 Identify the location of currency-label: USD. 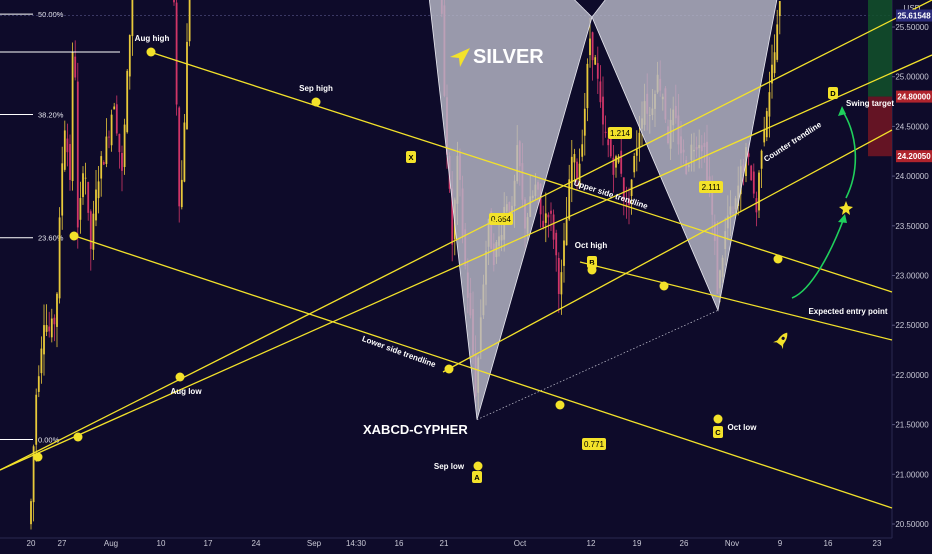
(912, 8).